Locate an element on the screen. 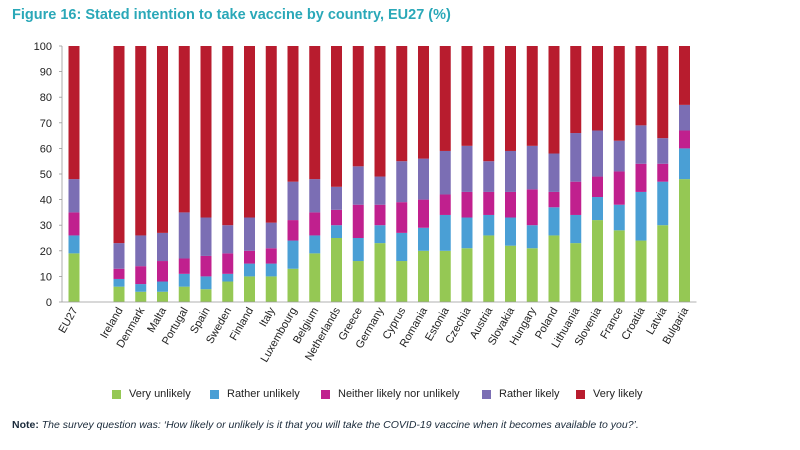 The width and height of the screenshot is (800, 450). legend-label: Rather likely is located at coordinates (529, 394).